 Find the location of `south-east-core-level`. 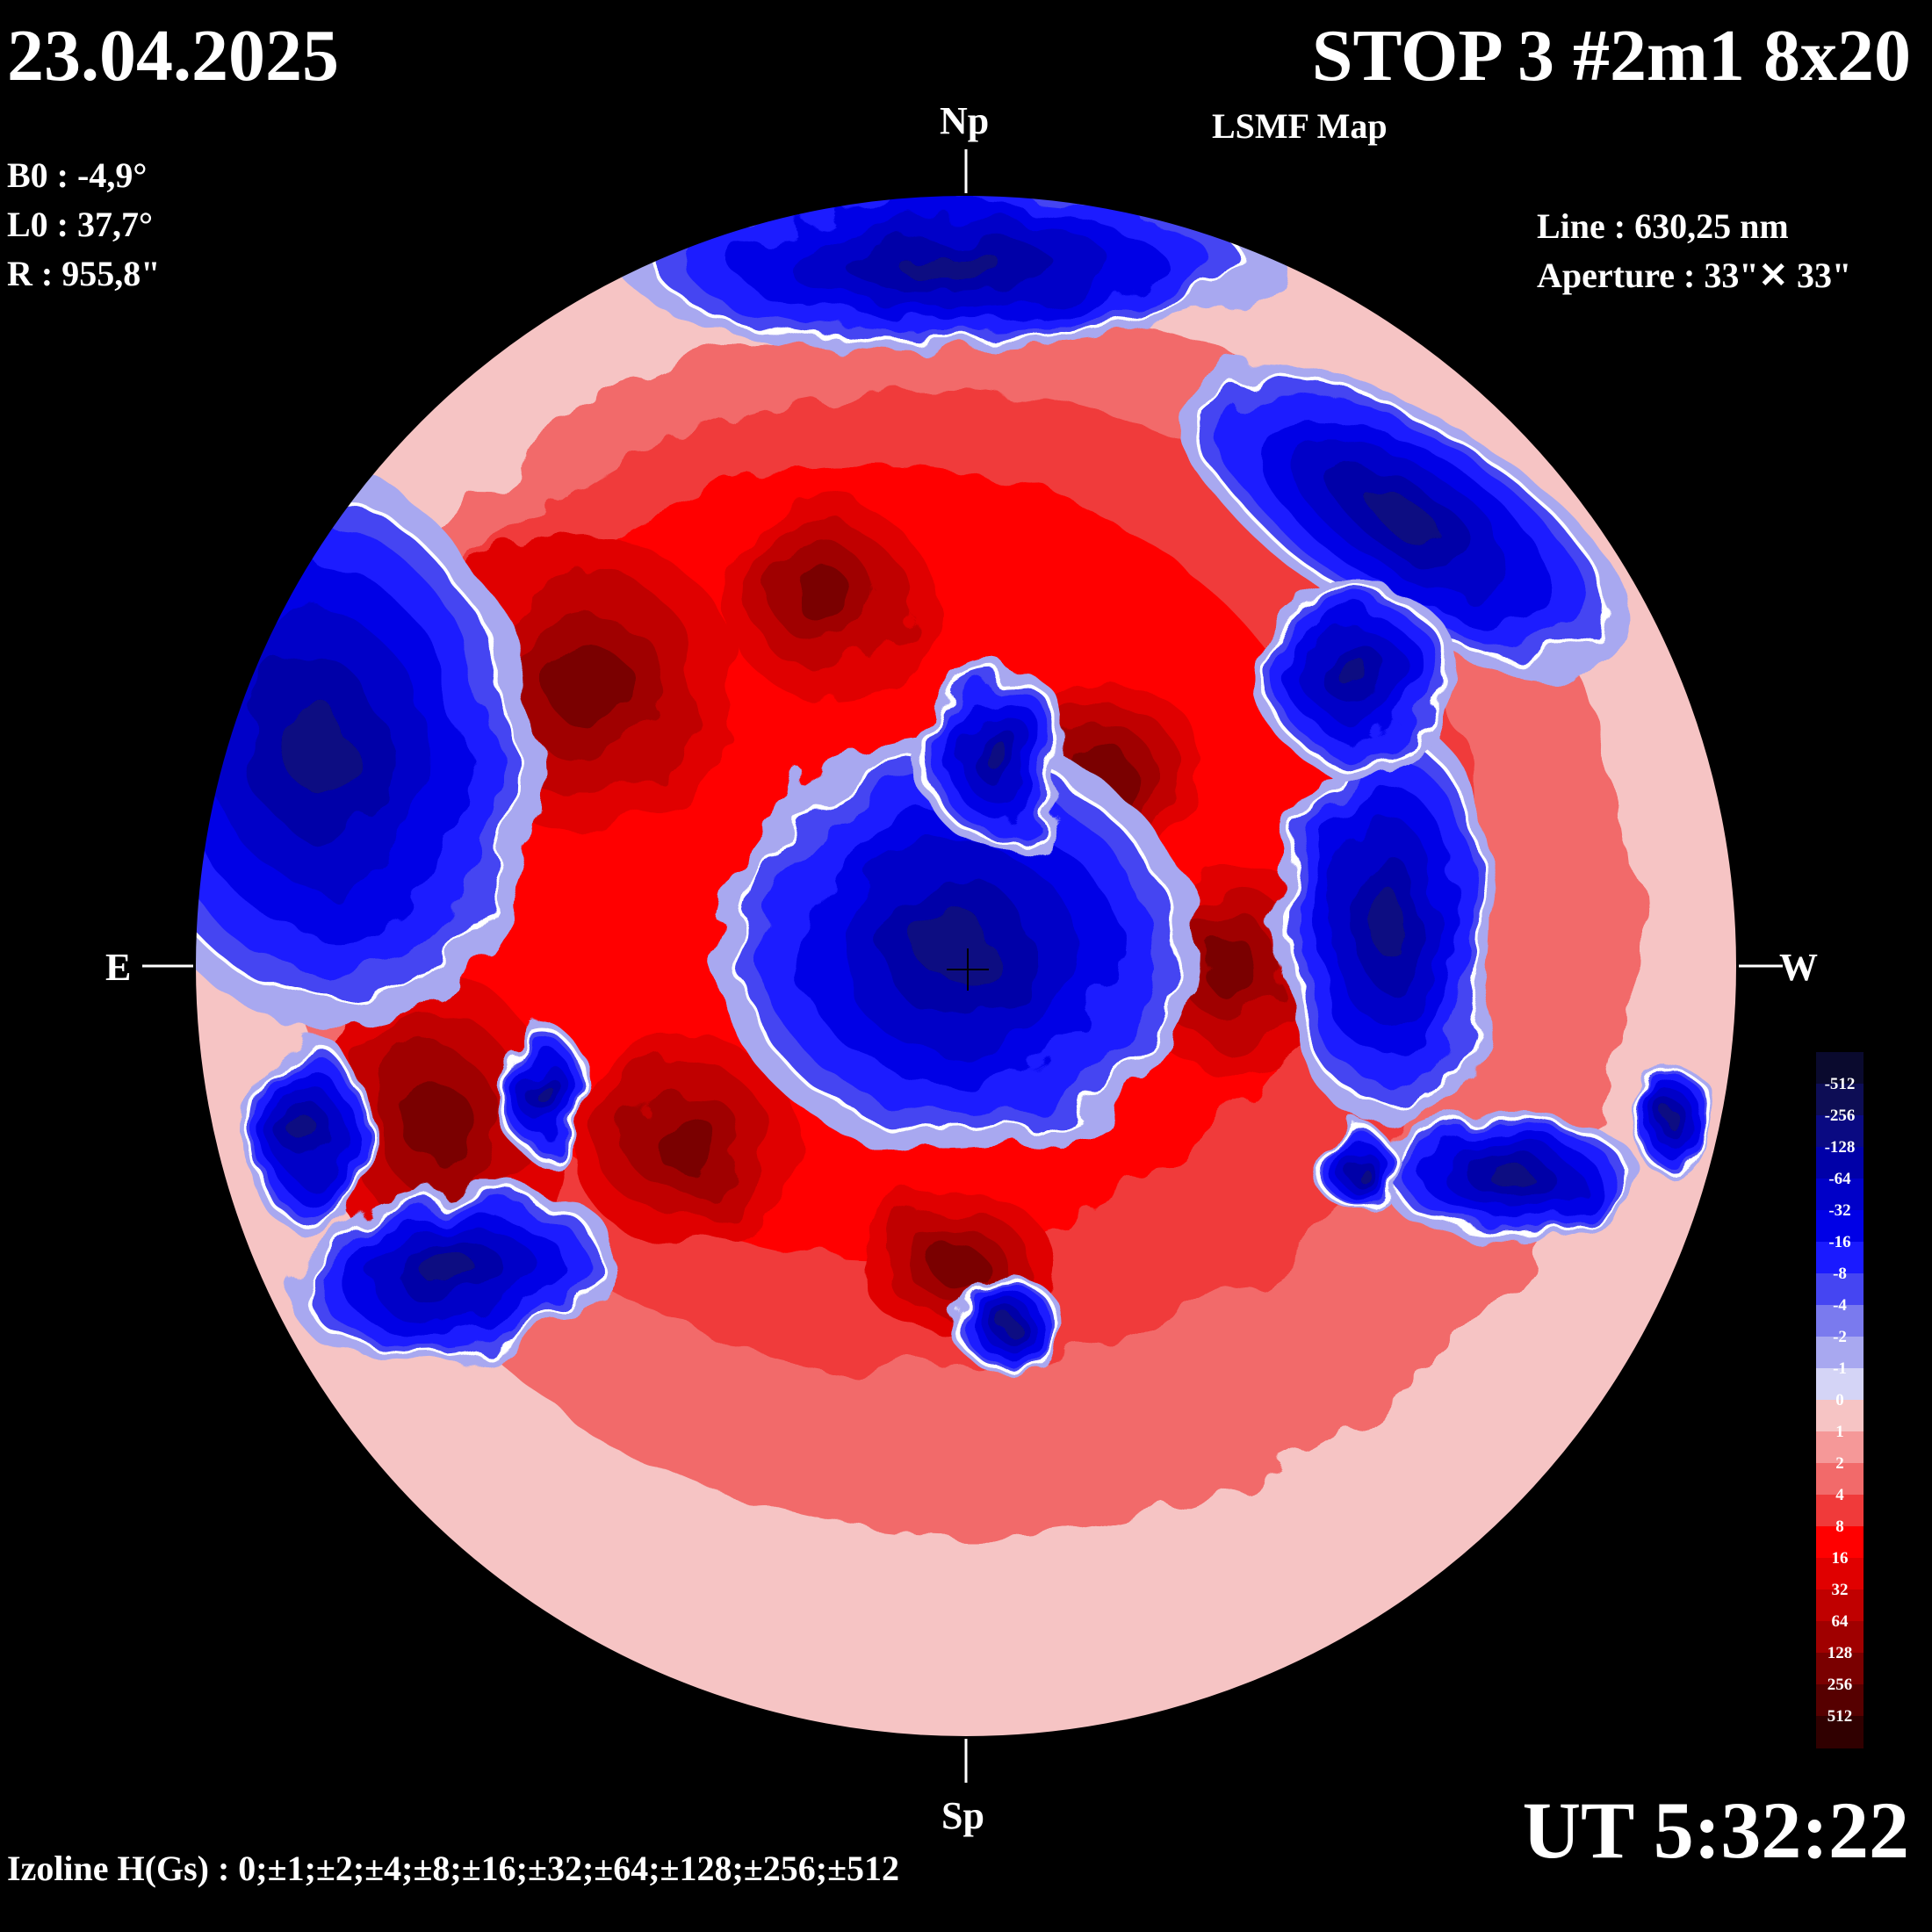

south-east-core-level is located at coordinates (684, 1141).